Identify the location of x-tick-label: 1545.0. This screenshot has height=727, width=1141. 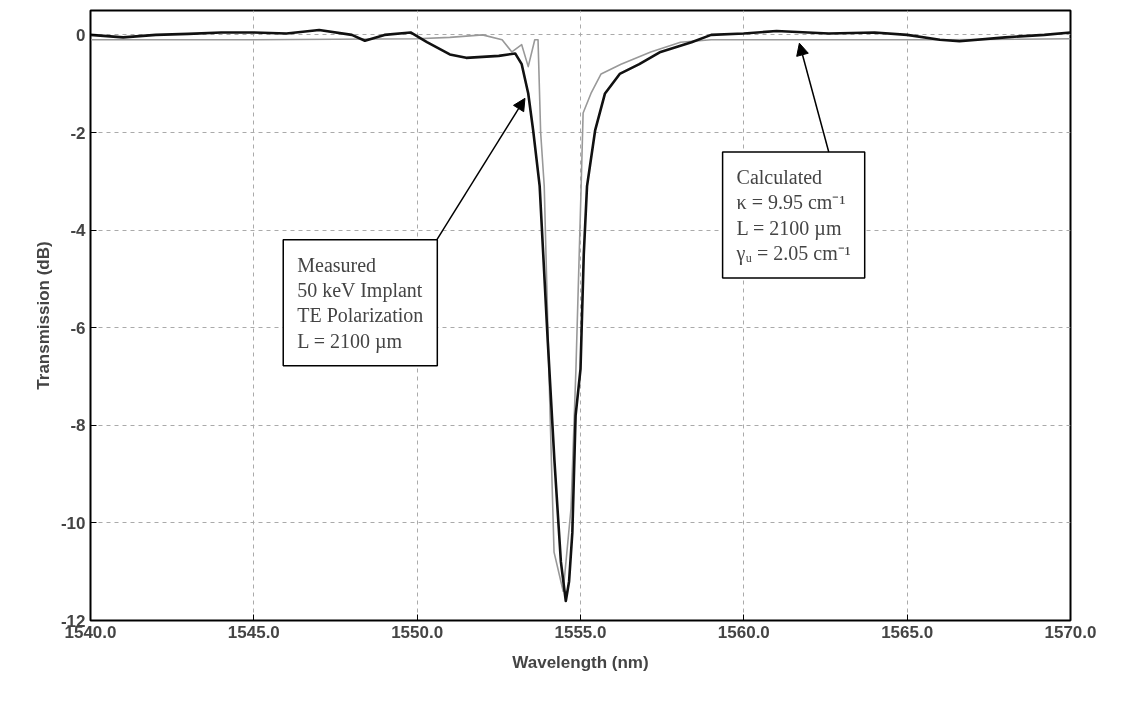
(253, 632).